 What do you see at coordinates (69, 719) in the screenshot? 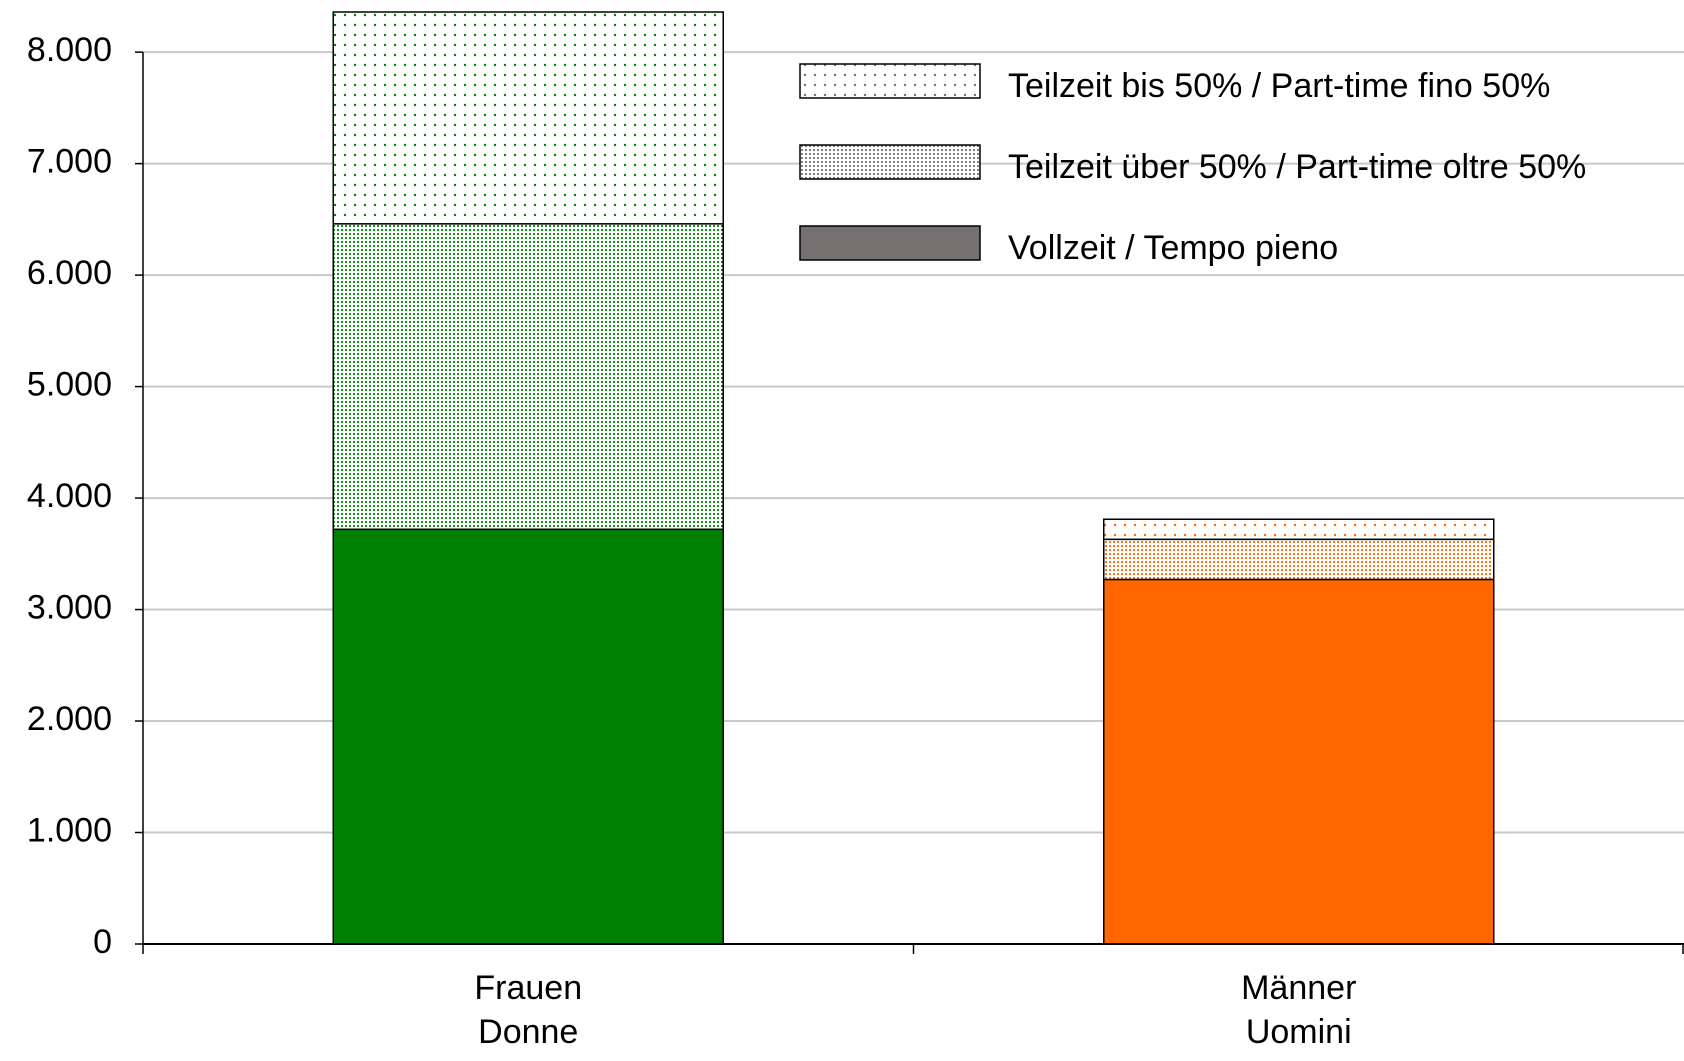
I see `y-tick-label: 2.000` at bounding box center [69, 719].